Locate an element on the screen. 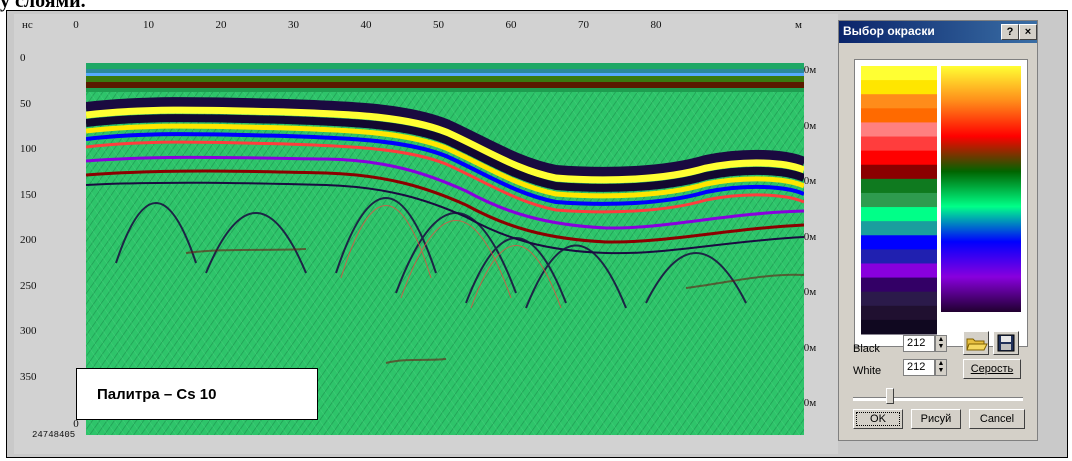 The width and height of the screenshot is (1072, 461). ok-button: OK is located at coordinates (878, 419).